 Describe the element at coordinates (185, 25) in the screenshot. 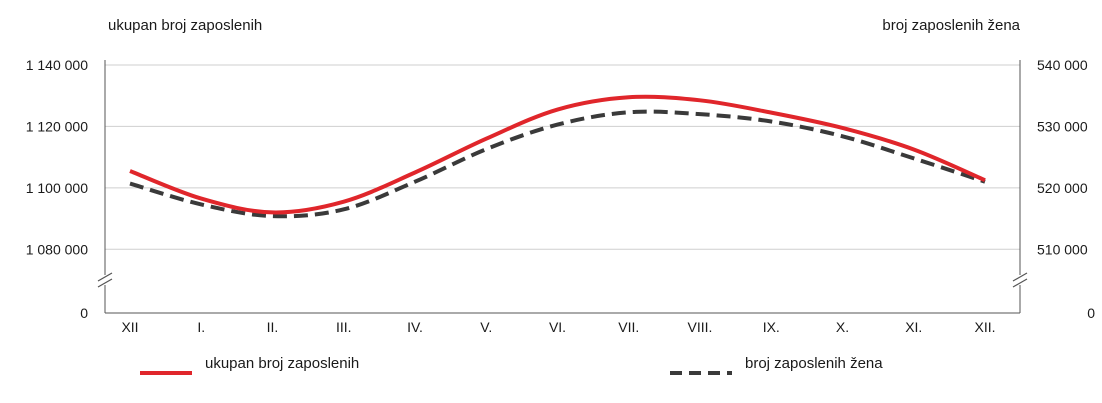

I see `left-axis-title: ukupan broj zaposlenih` at that location.